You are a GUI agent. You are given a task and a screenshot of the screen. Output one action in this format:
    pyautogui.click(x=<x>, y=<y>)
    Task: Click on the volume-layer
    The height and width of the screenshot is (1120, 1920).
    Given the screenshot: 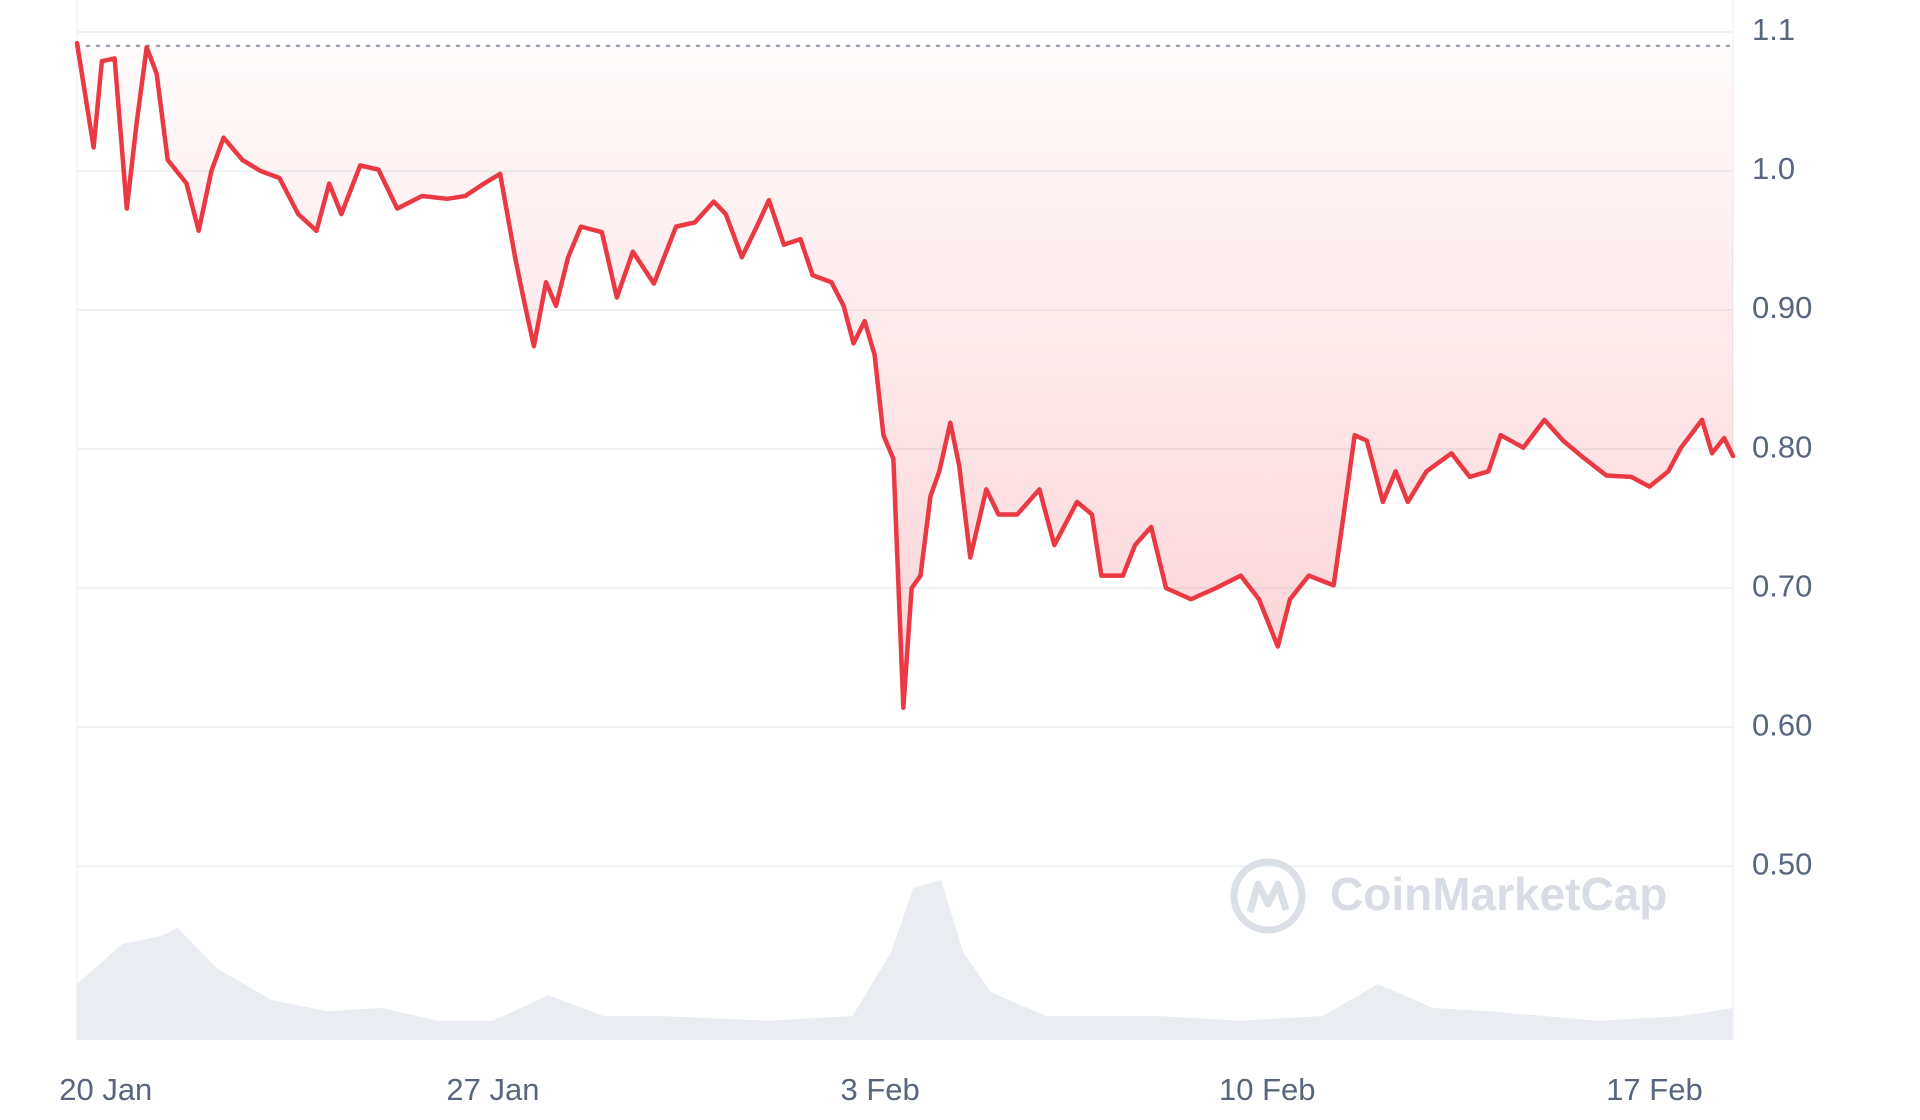 What is the action you would take?
    pyautogui.click(x=905, y=960)
    